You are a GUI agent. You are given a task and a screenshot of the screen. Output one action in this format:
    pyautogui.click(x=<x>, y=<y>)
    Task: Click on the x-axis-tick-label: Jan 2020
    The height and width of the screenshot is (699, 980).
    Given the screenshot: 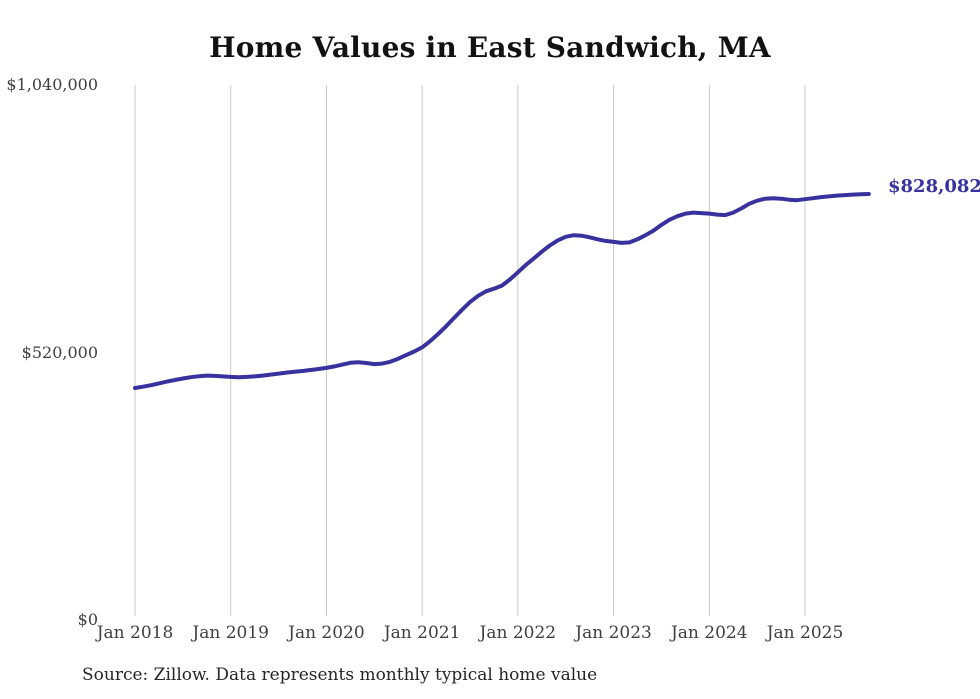 What is the action you would take?
    pyautogui.click(x=326, y=633)
    